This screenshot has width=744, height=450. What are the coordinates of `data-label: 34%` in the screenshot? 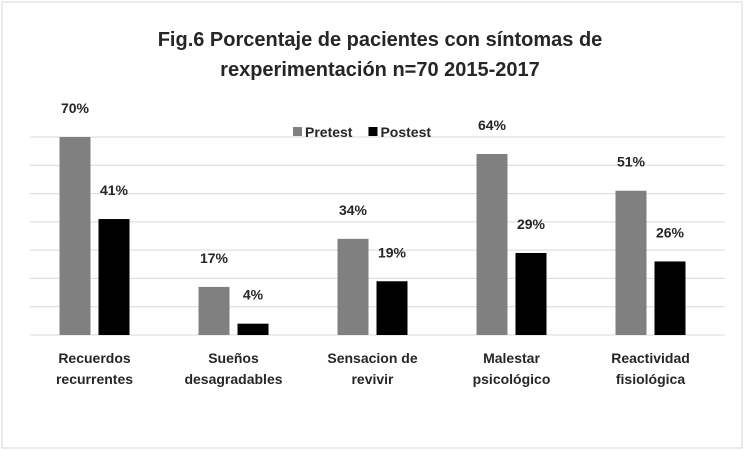 It's located at (353, 210).